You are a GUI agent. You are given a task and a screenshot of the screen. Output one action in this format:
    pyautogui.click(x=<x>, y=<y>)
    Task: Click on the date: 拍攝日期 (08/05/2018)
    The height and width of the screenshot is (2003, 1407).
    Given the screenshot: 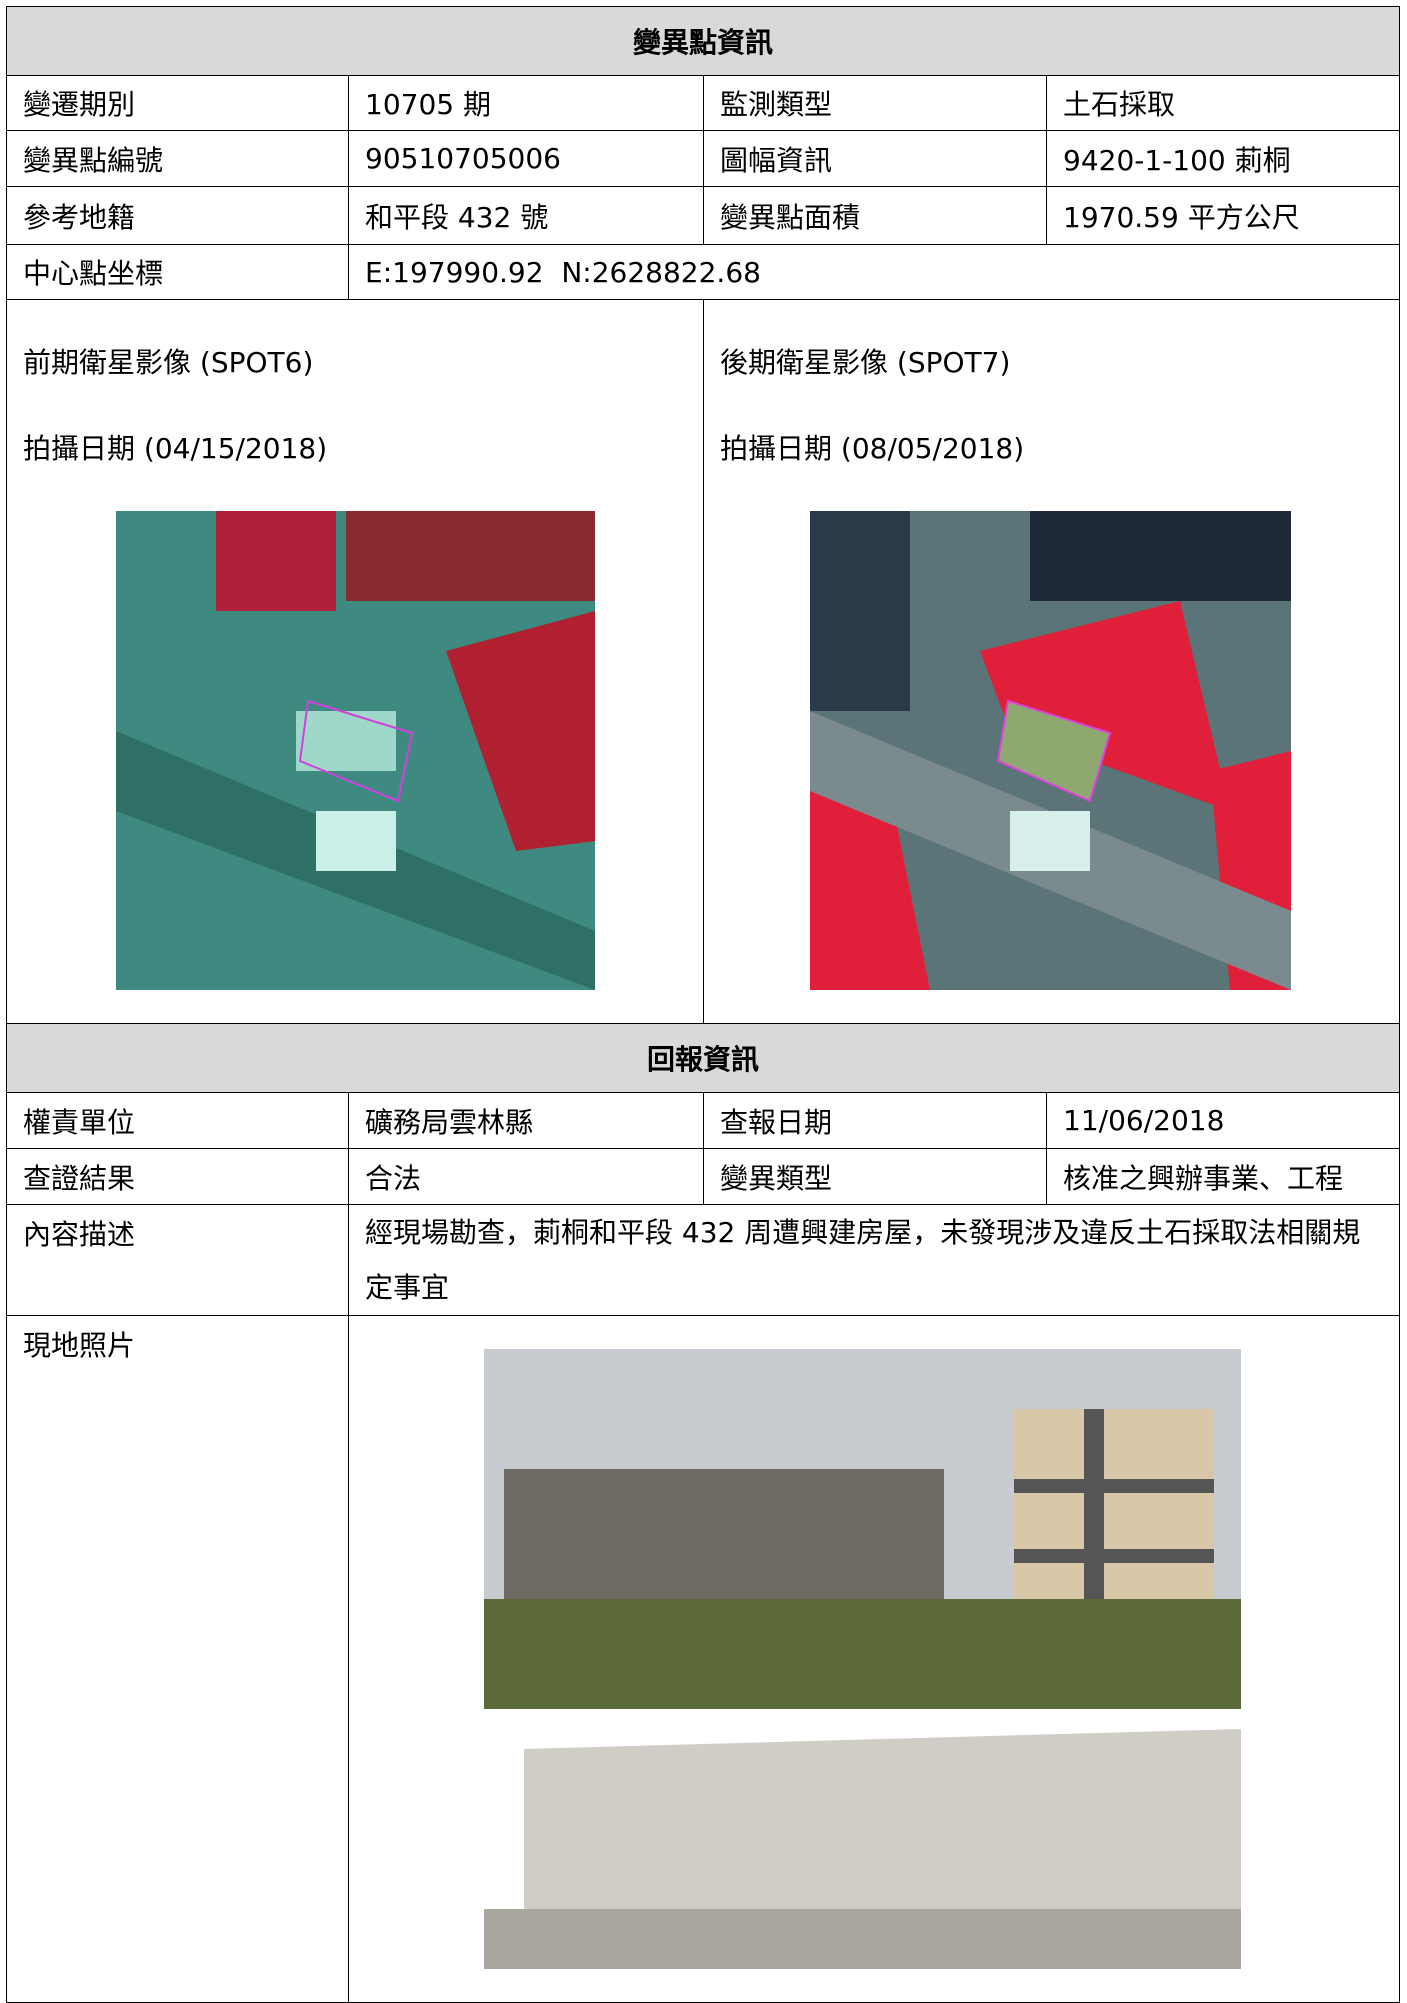 What is the action you would take?
    pyautogui.click(x=872, y=448)
    